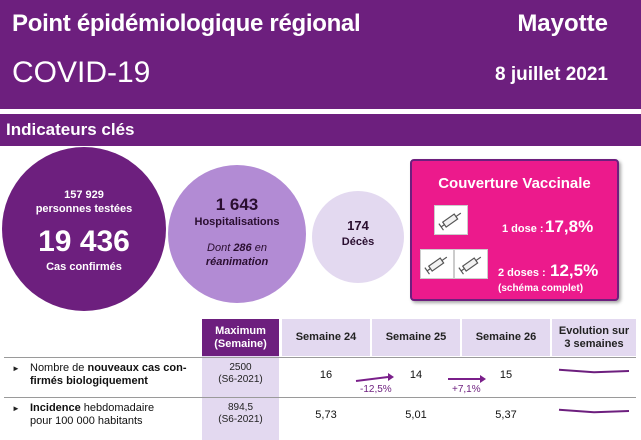 Image resolution: width=641 pixels, height=440 pixels. I want to click on row-new-cases-sparkline, so click(594, 371).